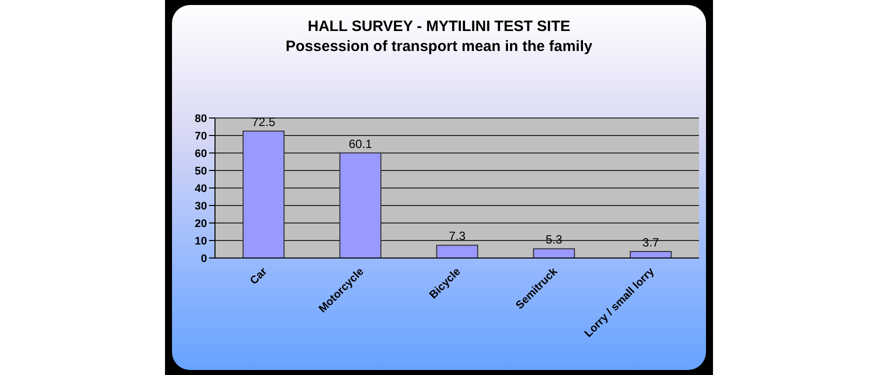  I want to click on data-label: 60.1, so click(360, 143).